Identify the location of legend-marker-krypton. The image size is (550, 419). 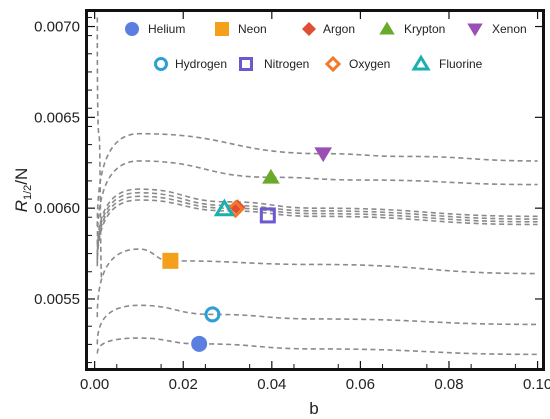
(387, 28).